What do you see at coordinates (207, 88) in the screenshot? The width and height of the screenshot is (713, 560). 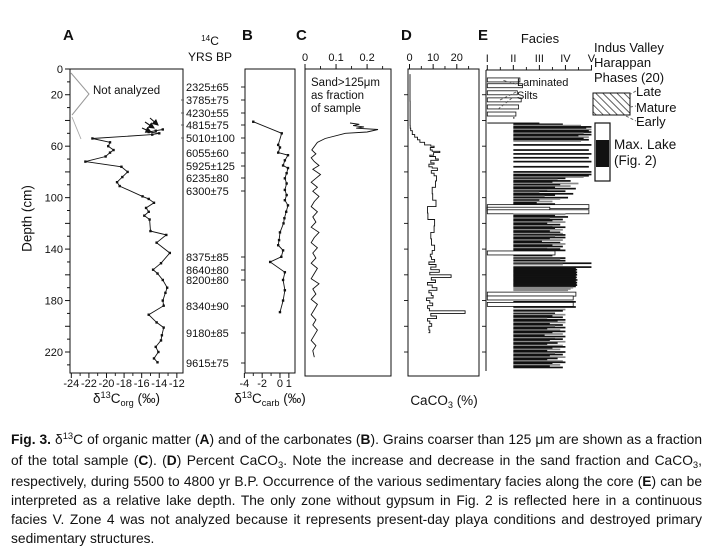 I see `c14-date-label: 2325±65` at bounding box center [207, 88].